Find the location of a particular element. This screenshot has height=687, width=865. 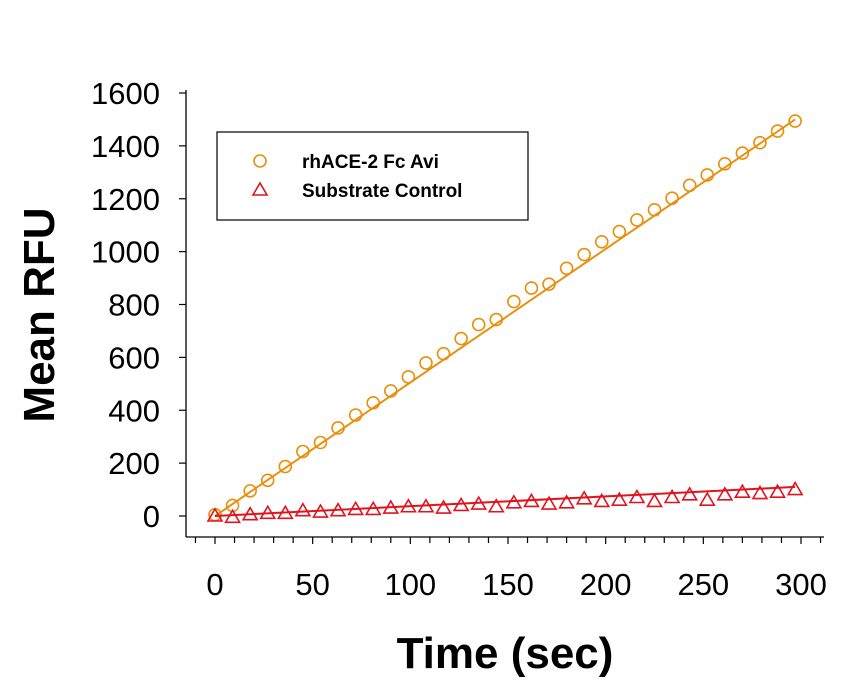

legend-label-0: rhACE-2 Fc Avi is located at coordinates (370, 162).